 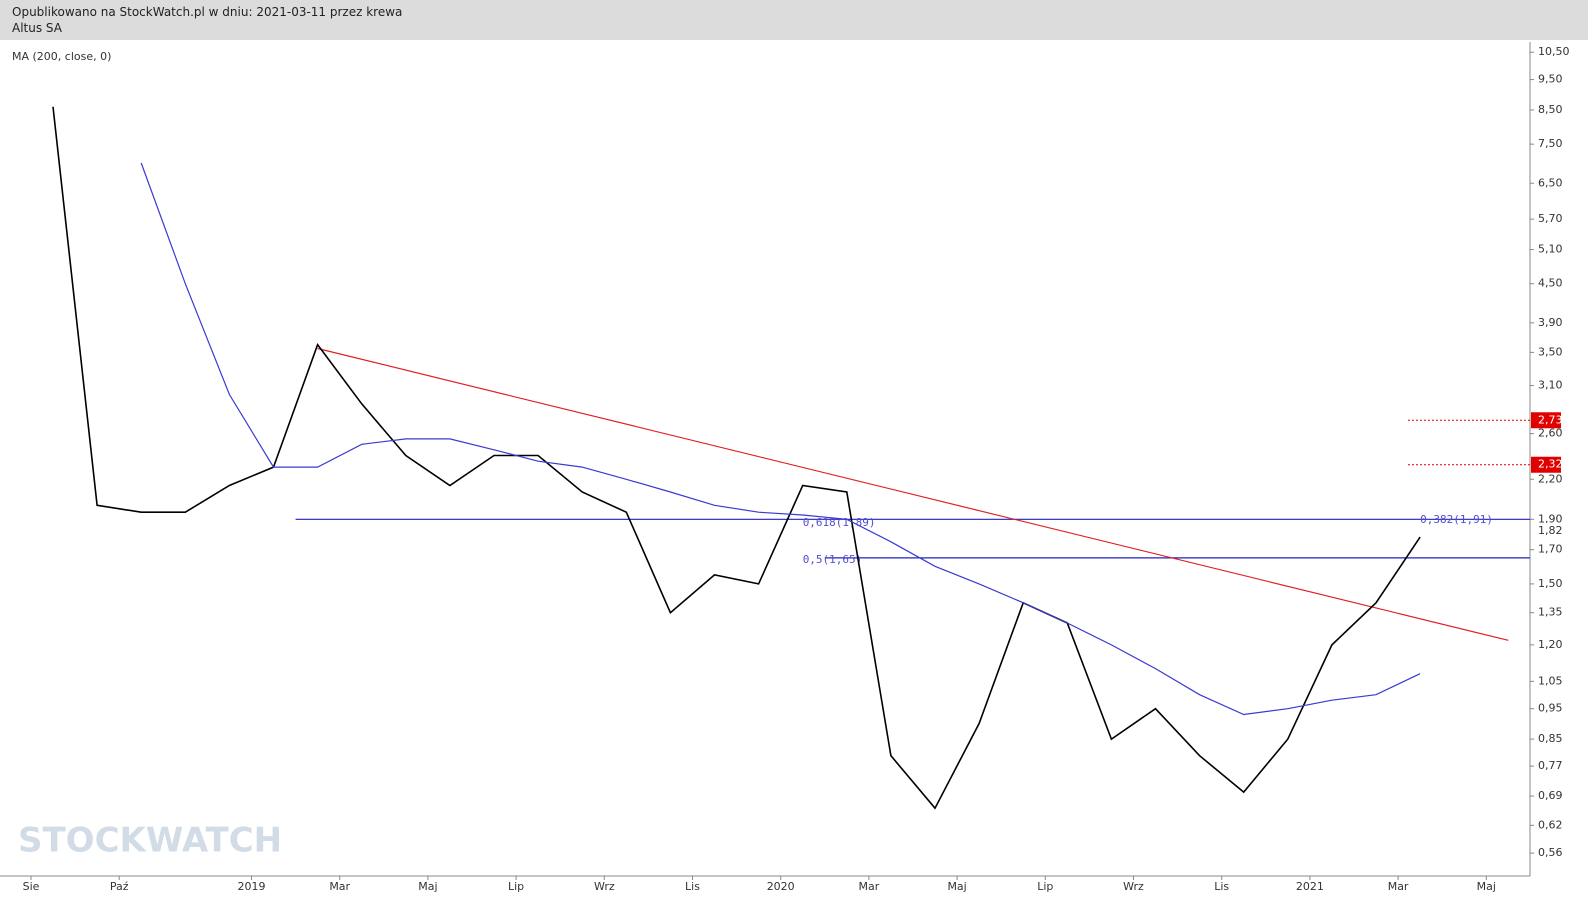 I want to click on y-tick-label: 0,85, so click(x=1550, y=738).